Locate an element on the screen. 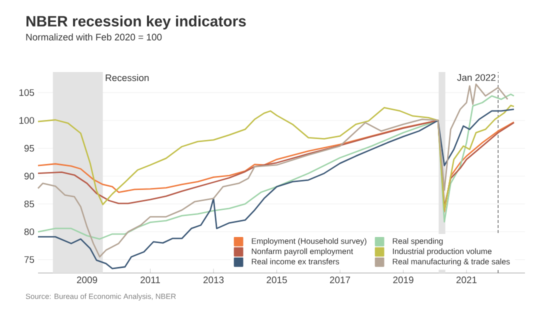 The width and height of the screenshot is (540, 330). band-label: Recession is located at coordinates (127, 78).